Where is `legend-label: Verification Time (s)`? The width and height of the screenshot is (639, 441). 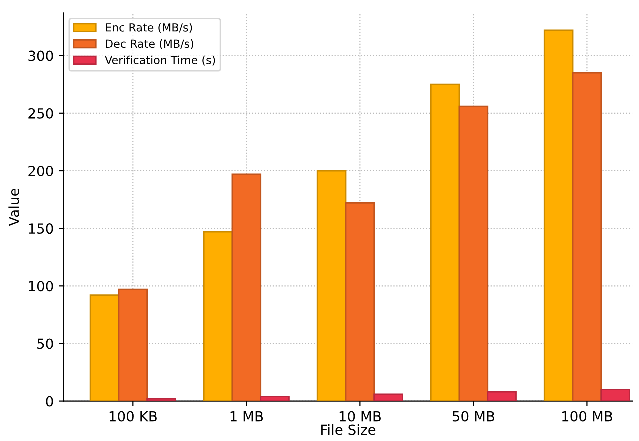 legend-label: Verification Time (s) is located at coordinates (160, 61).